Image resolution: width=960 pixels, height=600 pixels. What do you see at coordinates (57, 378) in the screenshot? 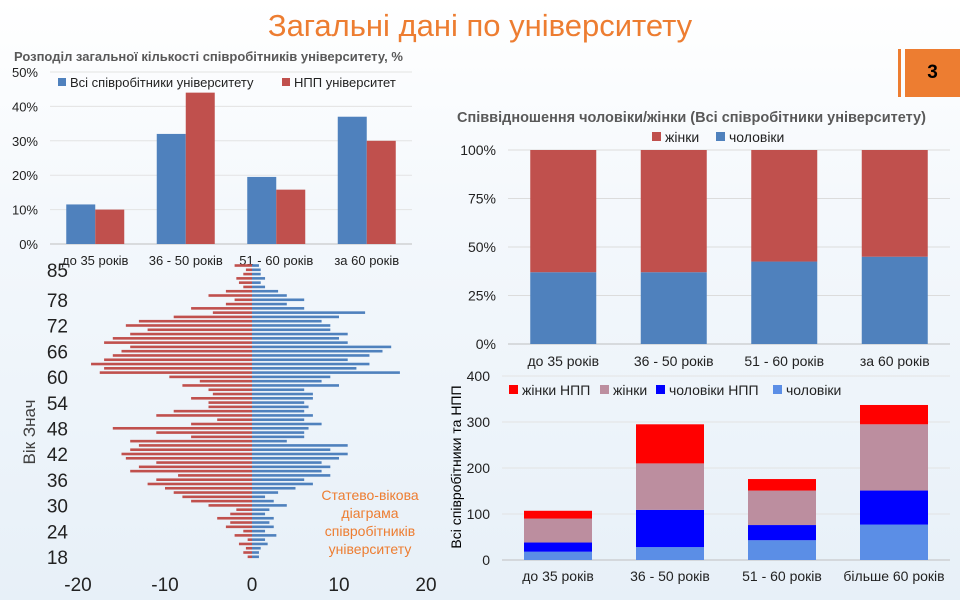
I see `y-tick-label: 60` at bounding box center [57, 378].